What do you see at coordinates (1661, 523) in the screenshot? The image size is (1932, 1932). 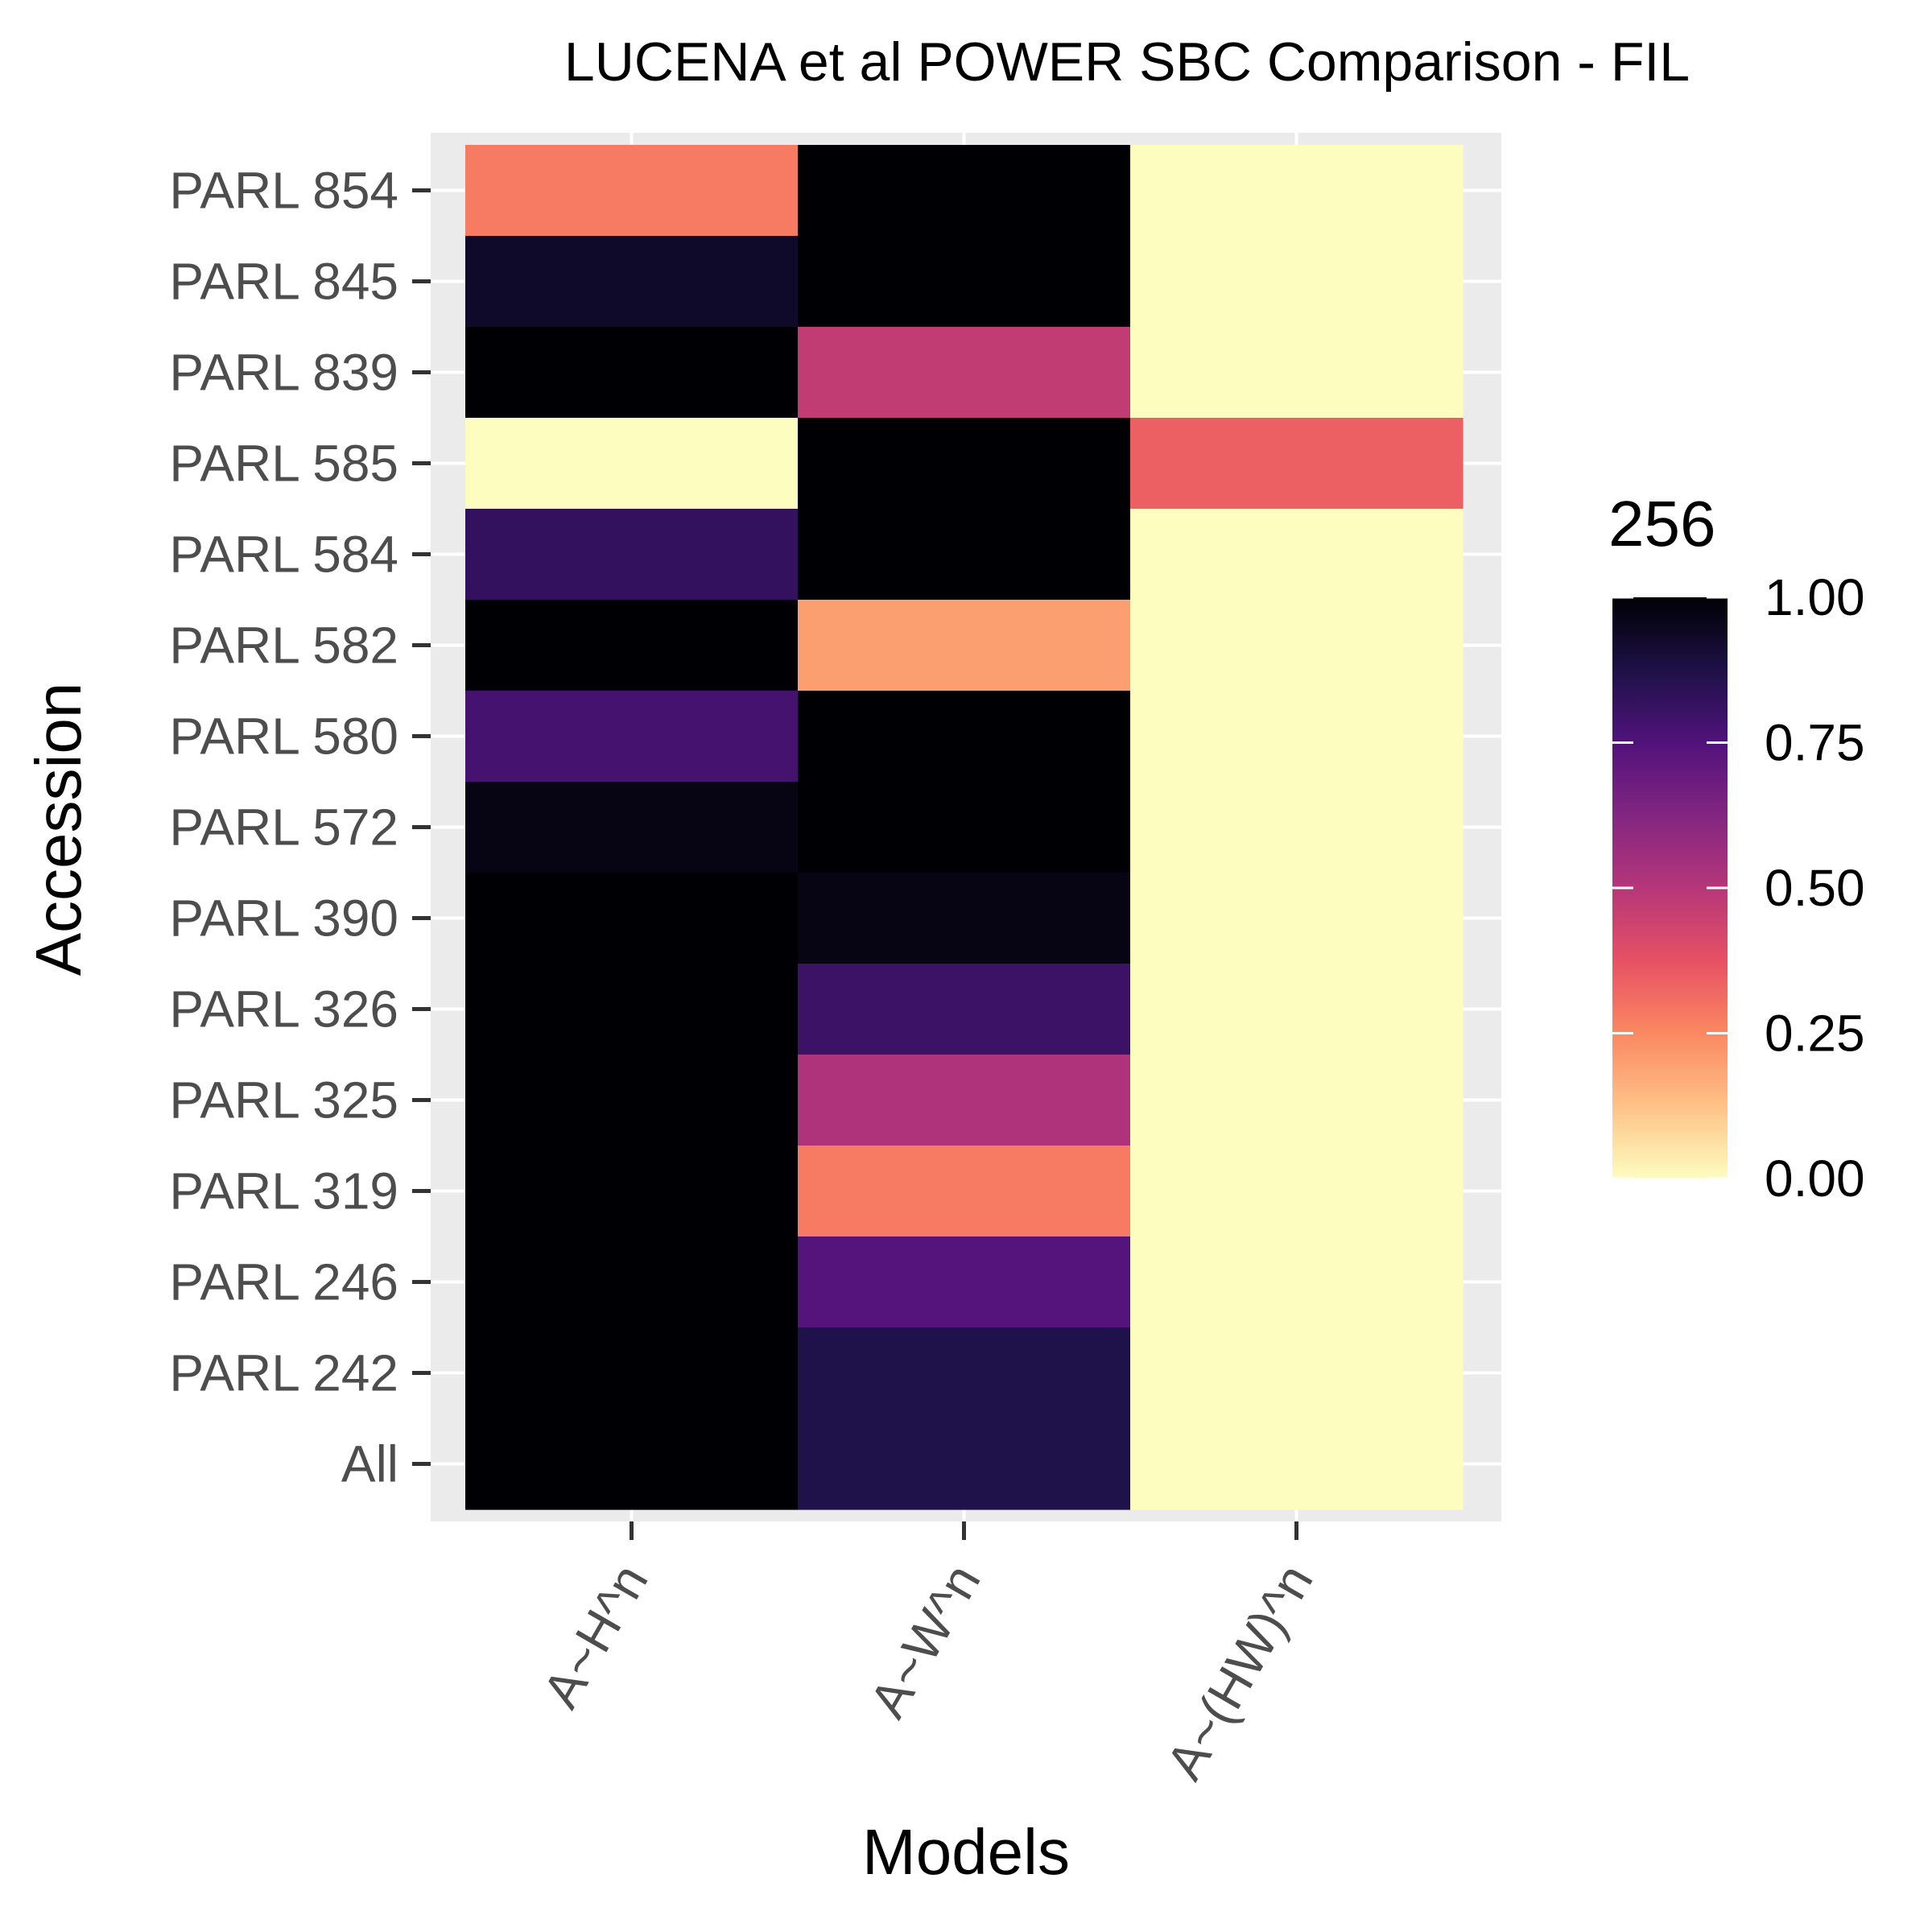 I see `legend-title: 256` at bounding box center [1661, 523].